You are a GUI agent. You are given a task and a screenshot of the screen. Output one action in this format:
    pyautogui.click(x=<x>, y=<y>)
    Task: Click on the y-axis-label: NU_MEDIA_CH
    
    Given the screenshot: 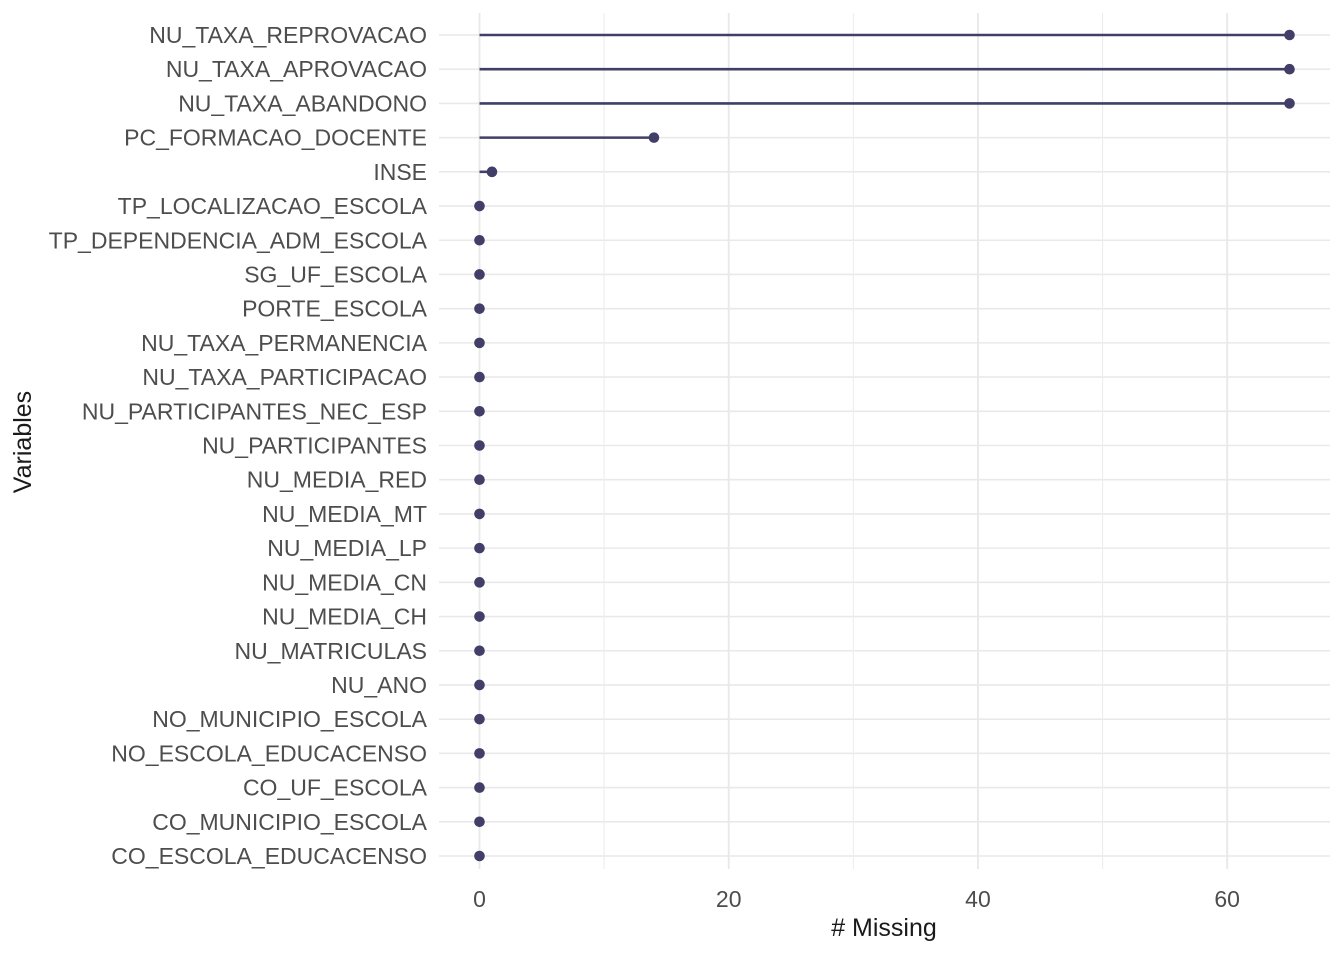 What is the action you would take?
    pyautogui.click(x=344, y=617)
    